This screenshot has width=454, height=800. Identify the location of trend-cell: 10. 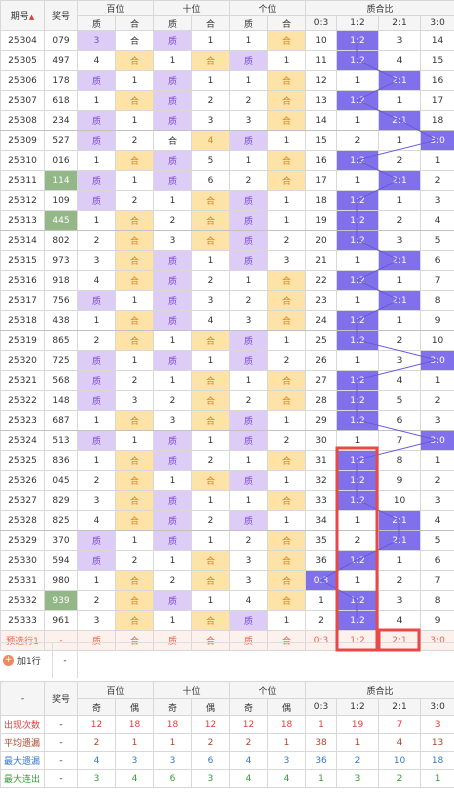
(321, 40).